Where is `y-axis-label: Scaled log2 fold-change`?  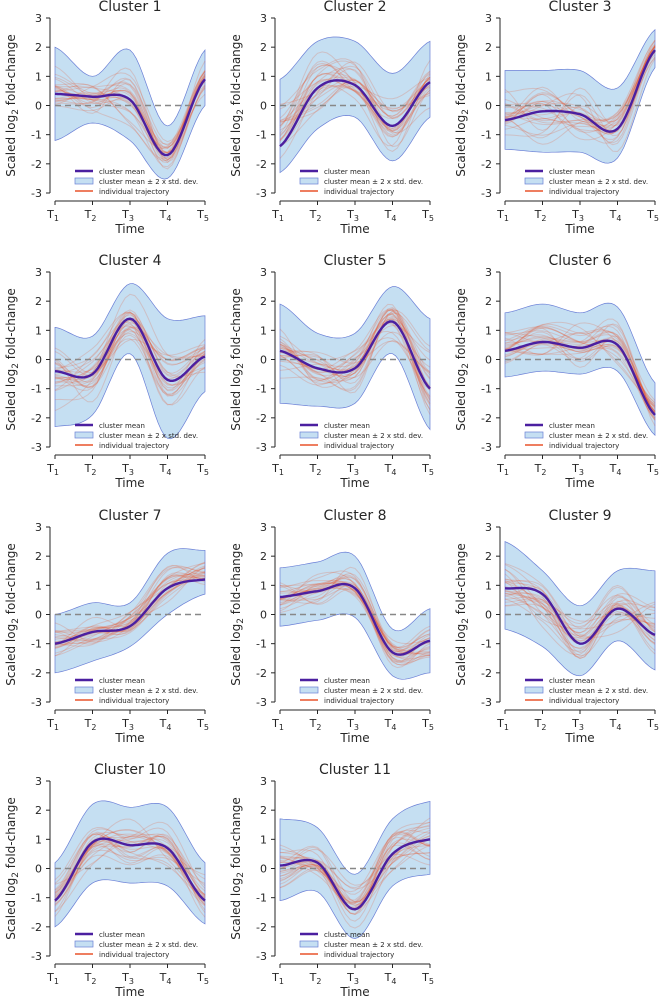
y-axis-label: Scaled log2 fold-change is located at coordinates (462, 359).